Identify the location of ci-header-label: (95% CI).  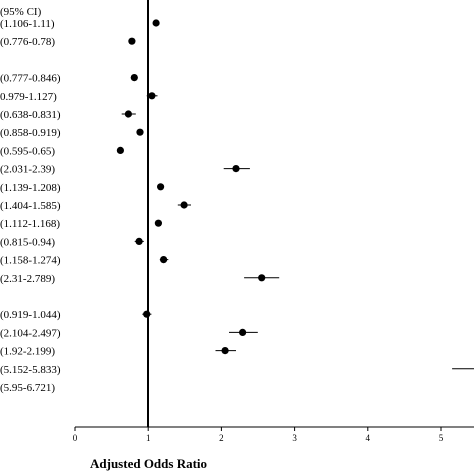
(21, 12).